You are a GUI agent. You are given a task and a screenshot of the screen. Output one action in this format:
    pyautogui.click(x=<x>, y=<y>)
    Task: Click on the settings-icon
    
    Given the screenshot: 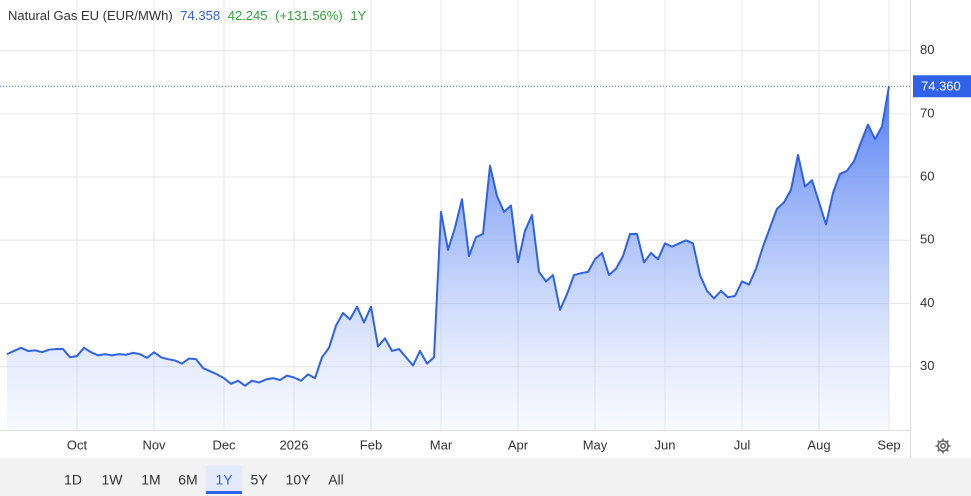 What is the action you would take?
    pyautogui.click(x=943, y=446)
    